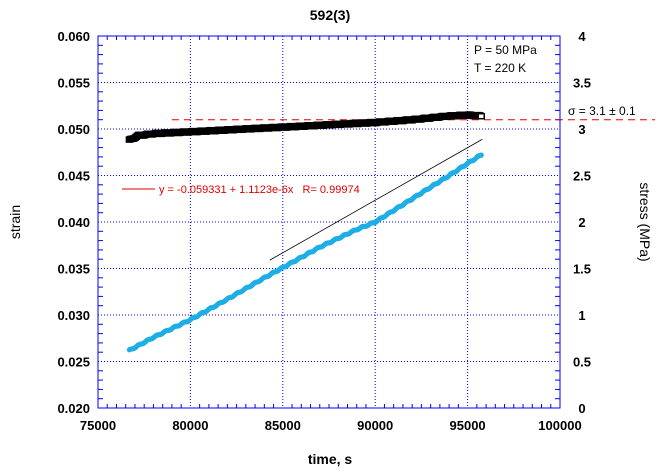  Describe the element at coordinates (330, 15) in the screenshot. I see `chart-title: 592(3)` at that location.